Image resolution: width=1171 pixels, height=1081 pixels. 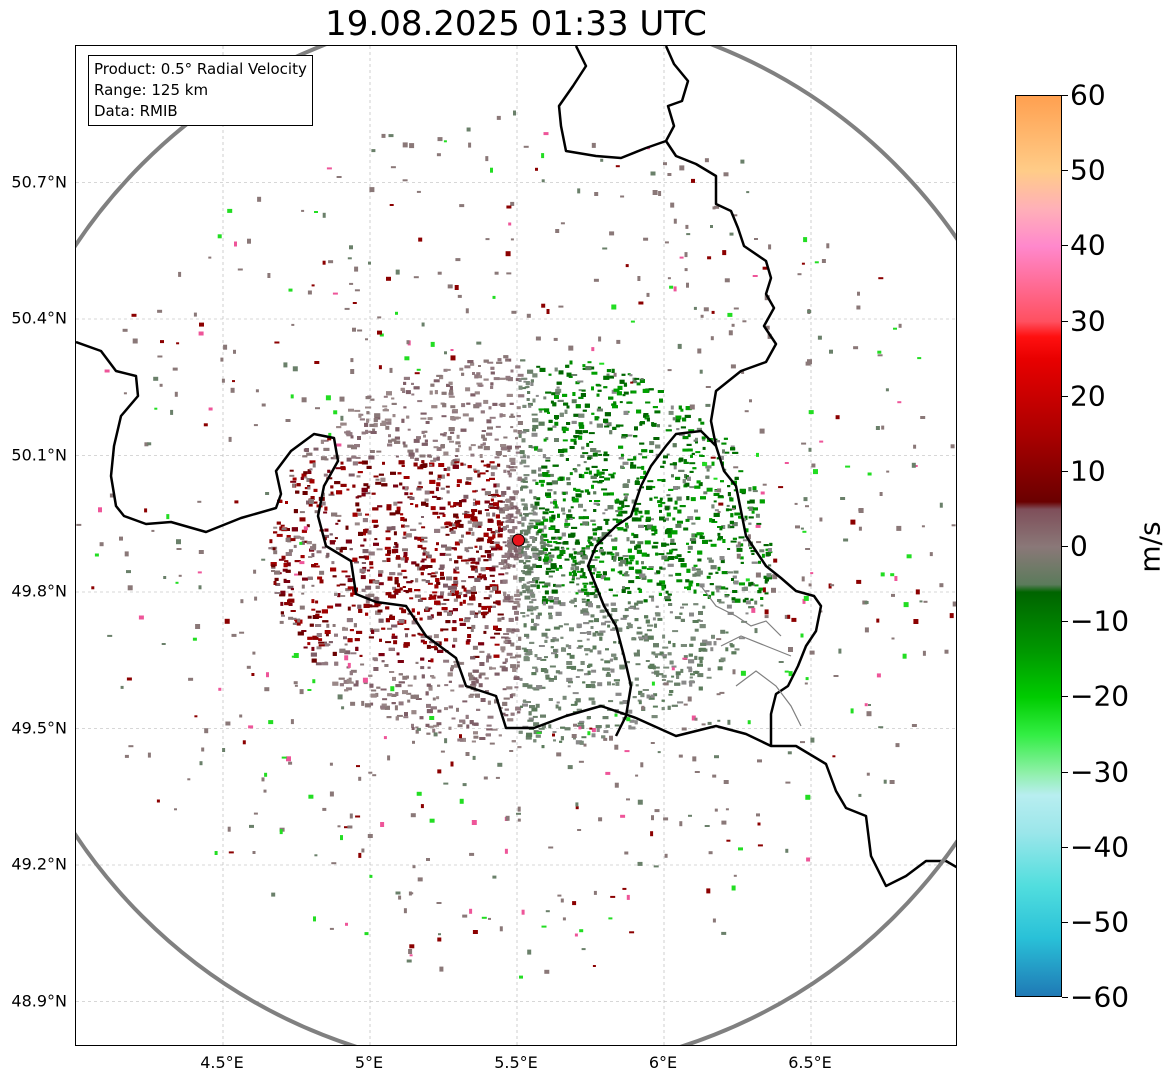 I want to click on longitude-tick-label: 4.5°E, so click(x=222, y=1062).